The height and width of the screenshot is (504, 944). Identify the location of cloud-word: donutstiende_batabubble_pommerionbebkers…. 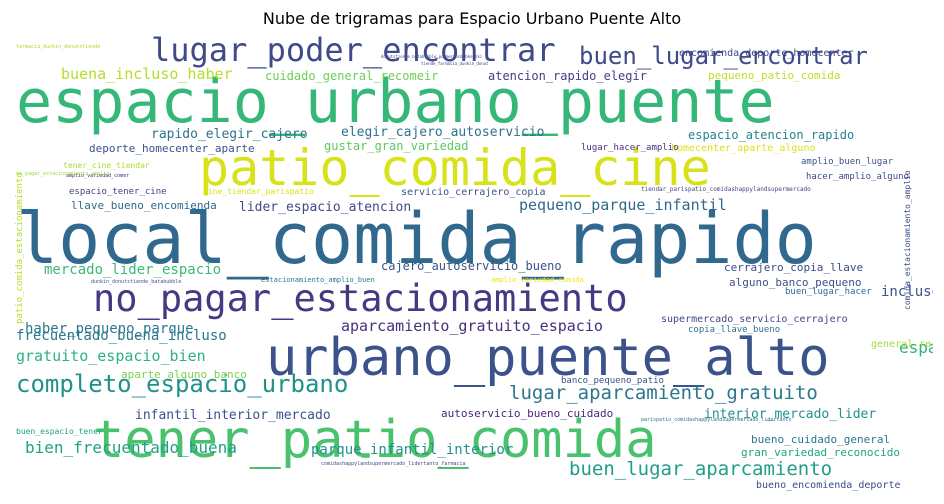
(432, 56).